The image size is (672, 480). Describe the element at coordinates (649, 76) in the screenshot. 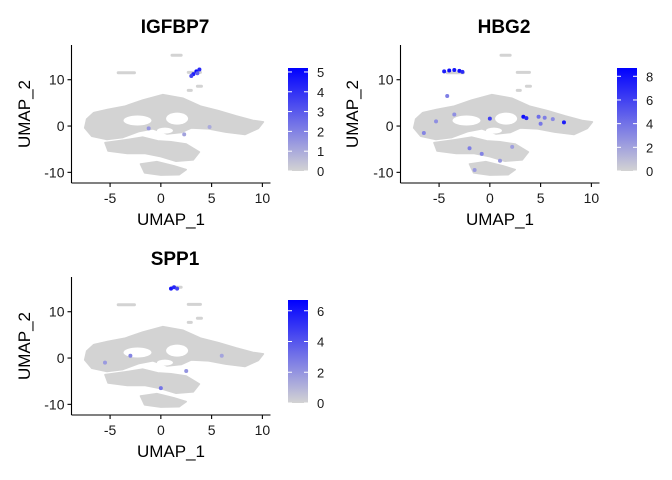

I see `legend-tick-label: 8` at that location.